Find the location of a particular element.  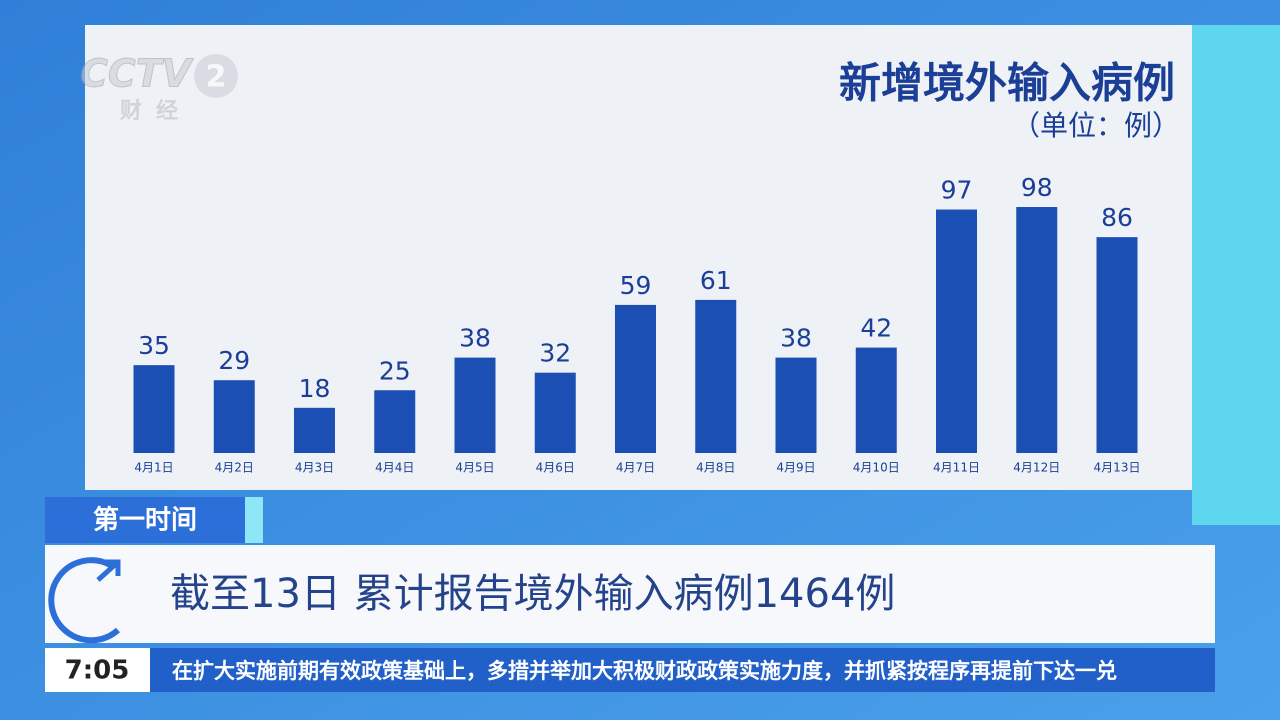

ticker-time: 7:05 is located at coordinates (97, 671).